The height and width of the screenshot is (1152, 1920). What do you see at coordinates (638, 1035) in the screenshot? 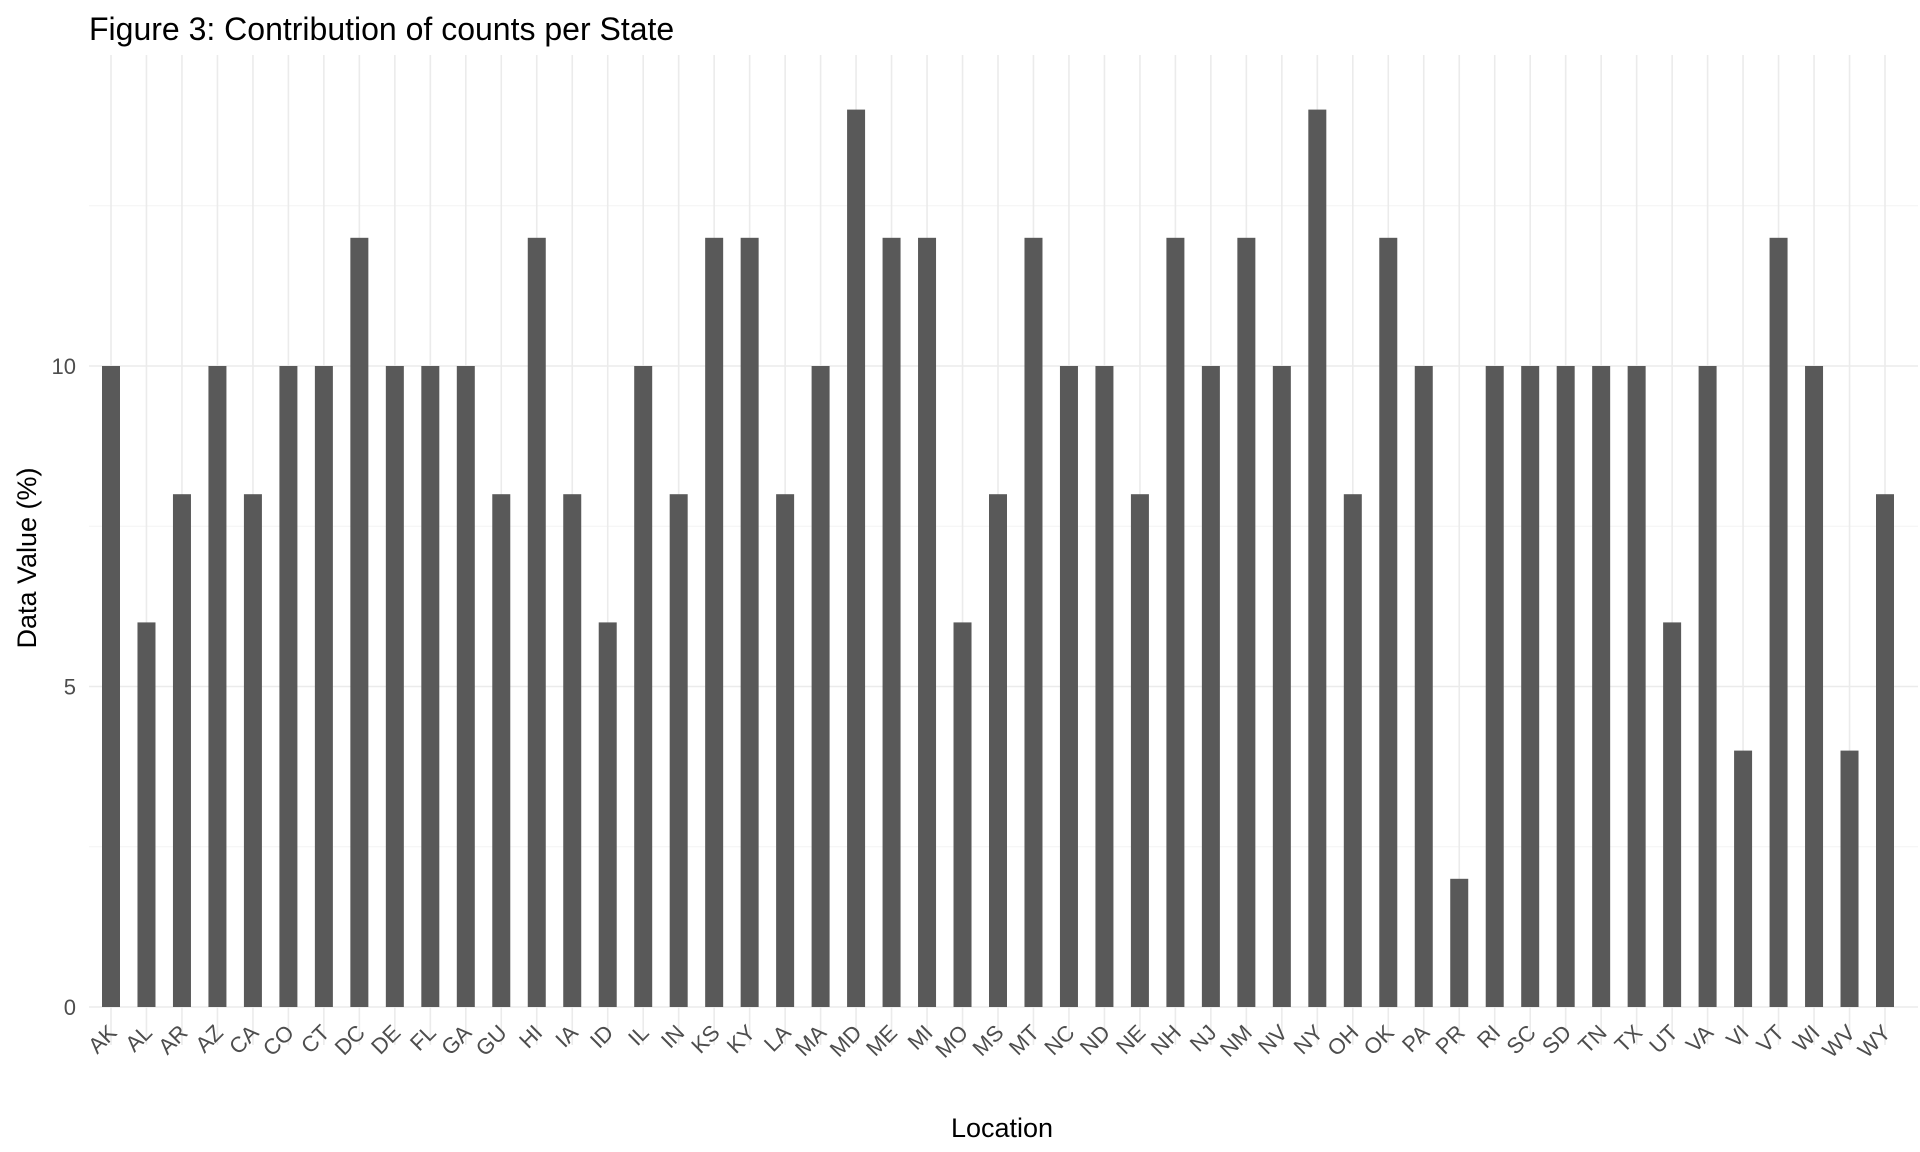
I see `x-tick-label: IL` at bounding box center [638, 1035].